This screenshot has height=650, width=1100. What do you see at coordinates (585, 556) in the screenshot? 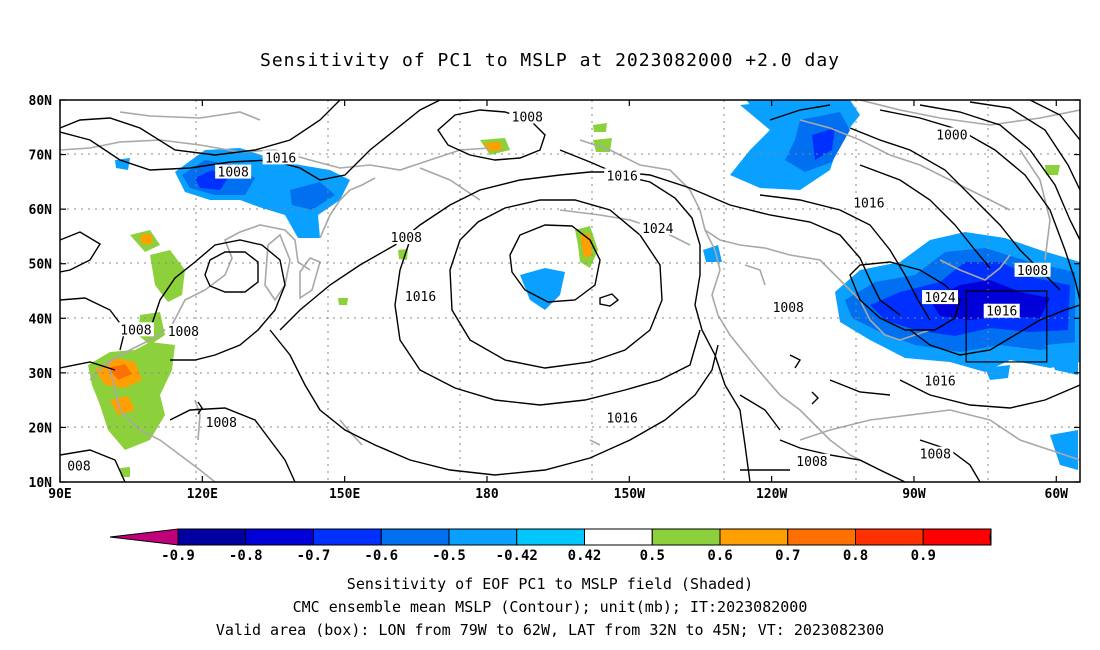
I see `colorbar-label: 0.42` at bounding box center [585, 556].